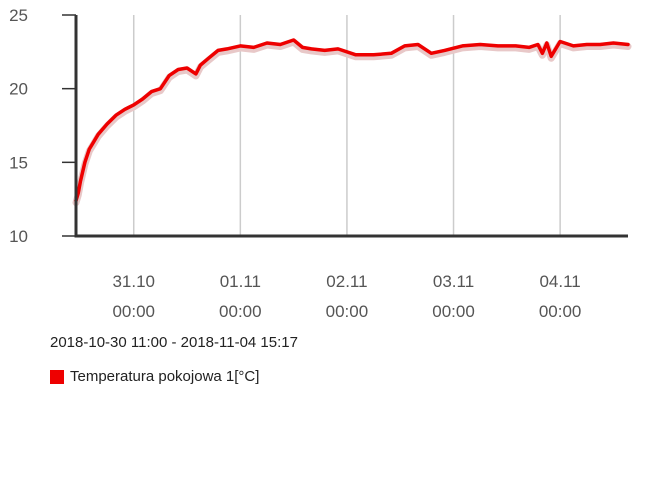 The height and width of the screenshot is (478, 654). I want to click on x-tick-label-date: 01.11, so click(240, 281).